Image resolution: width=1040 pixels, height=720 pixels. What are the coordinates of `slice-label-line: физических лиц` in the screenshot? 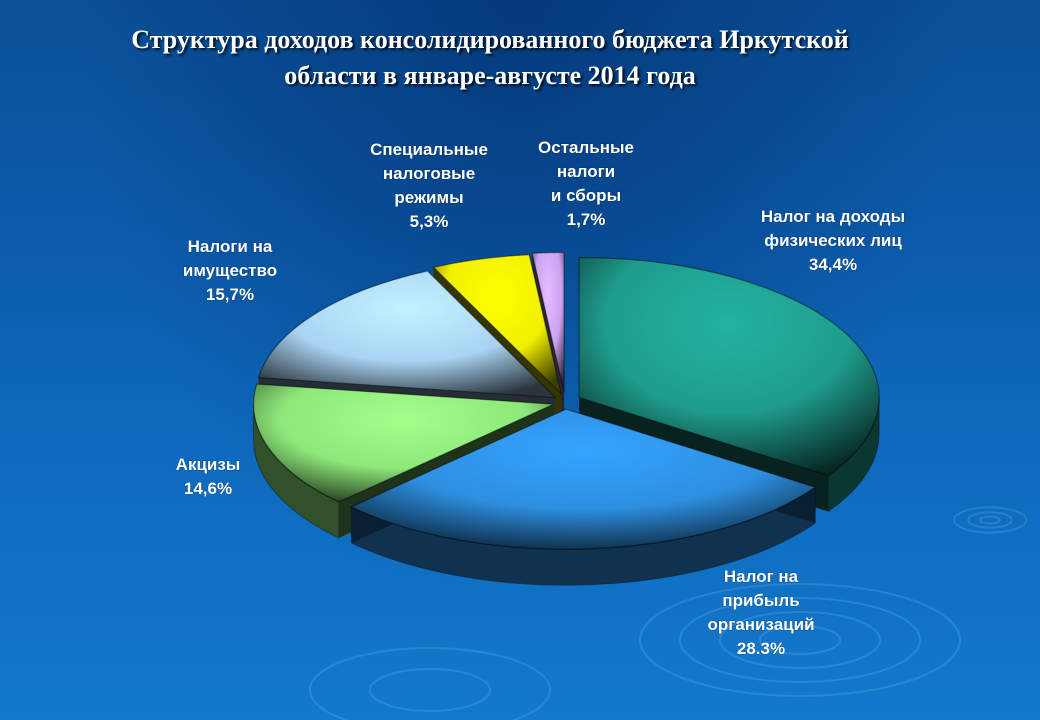 It's located at (833, 240).